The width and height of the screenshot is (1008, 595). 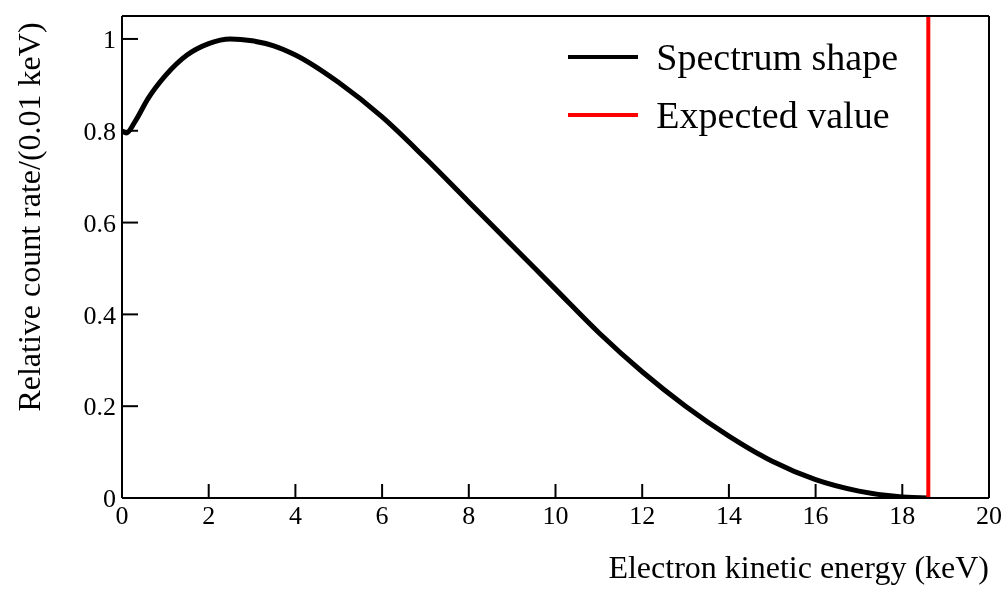 What do you see at coordinates (99, 315) in the screenshot?
I see `y-tick-label: 0.4` at bounding box center [99, 315].